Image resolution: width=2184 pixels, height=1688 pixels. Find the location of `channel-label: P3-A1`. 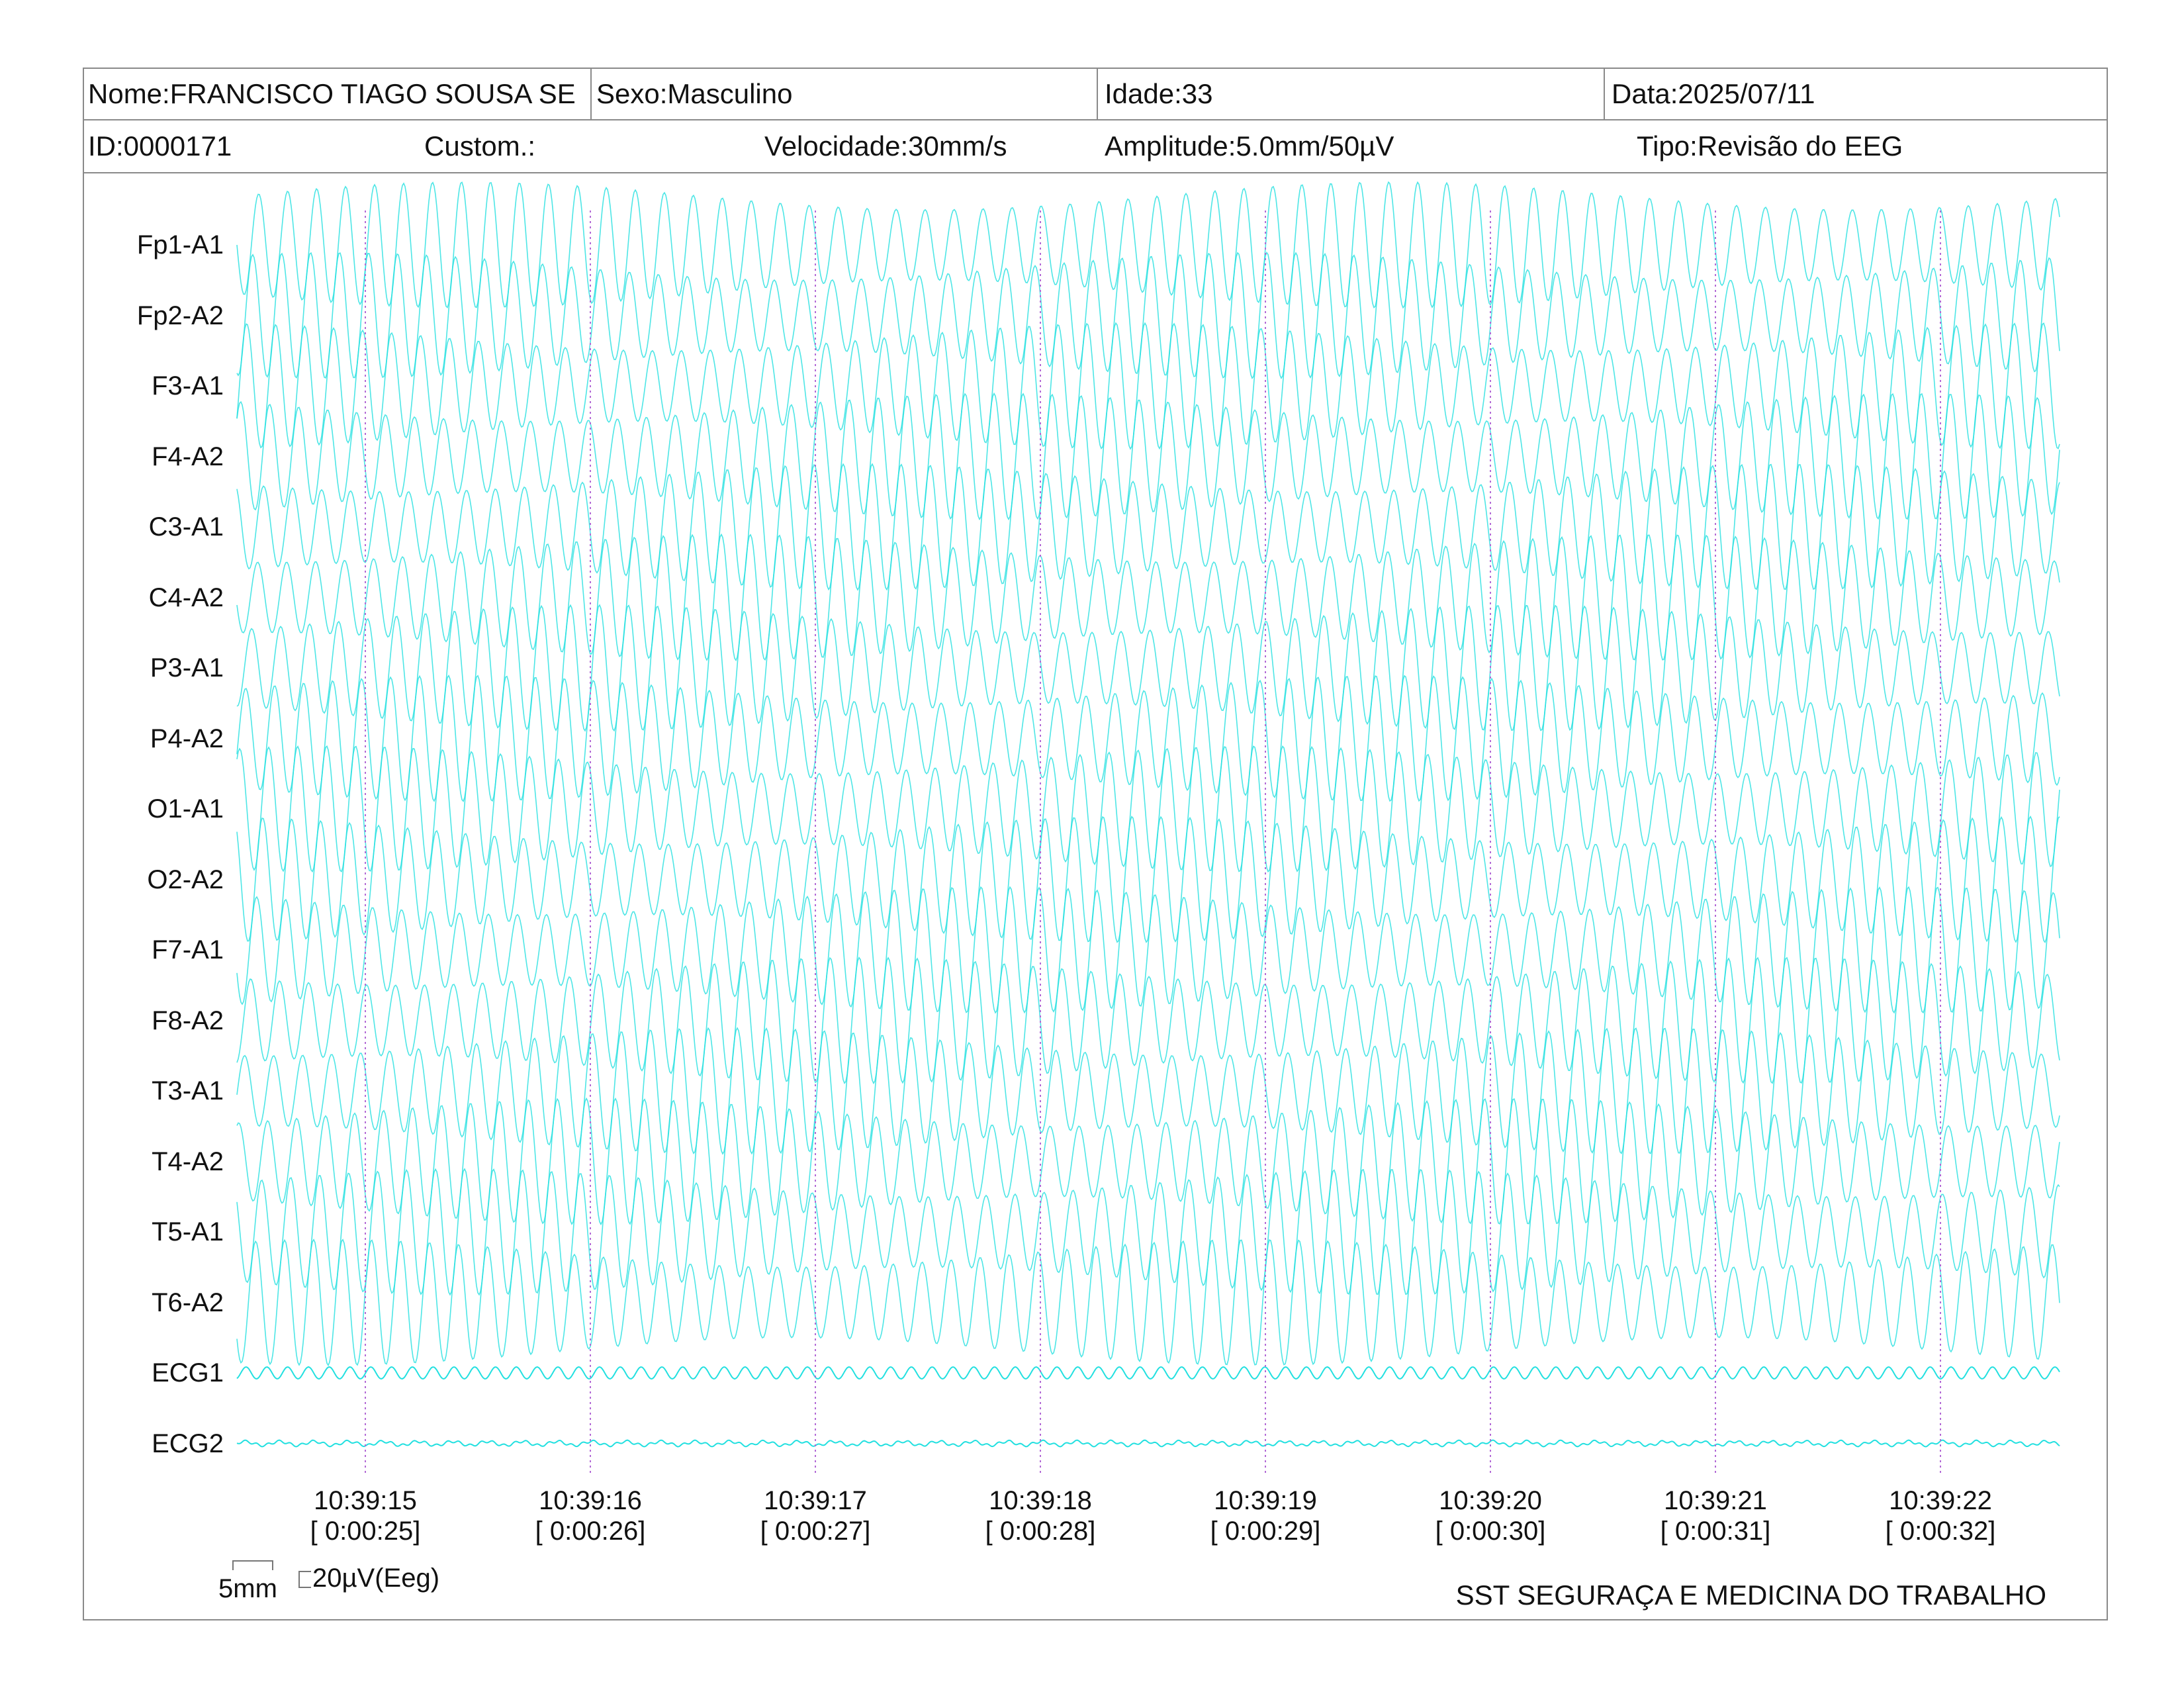

channel-label: P3-A1 is located at coordinates (187, 667).